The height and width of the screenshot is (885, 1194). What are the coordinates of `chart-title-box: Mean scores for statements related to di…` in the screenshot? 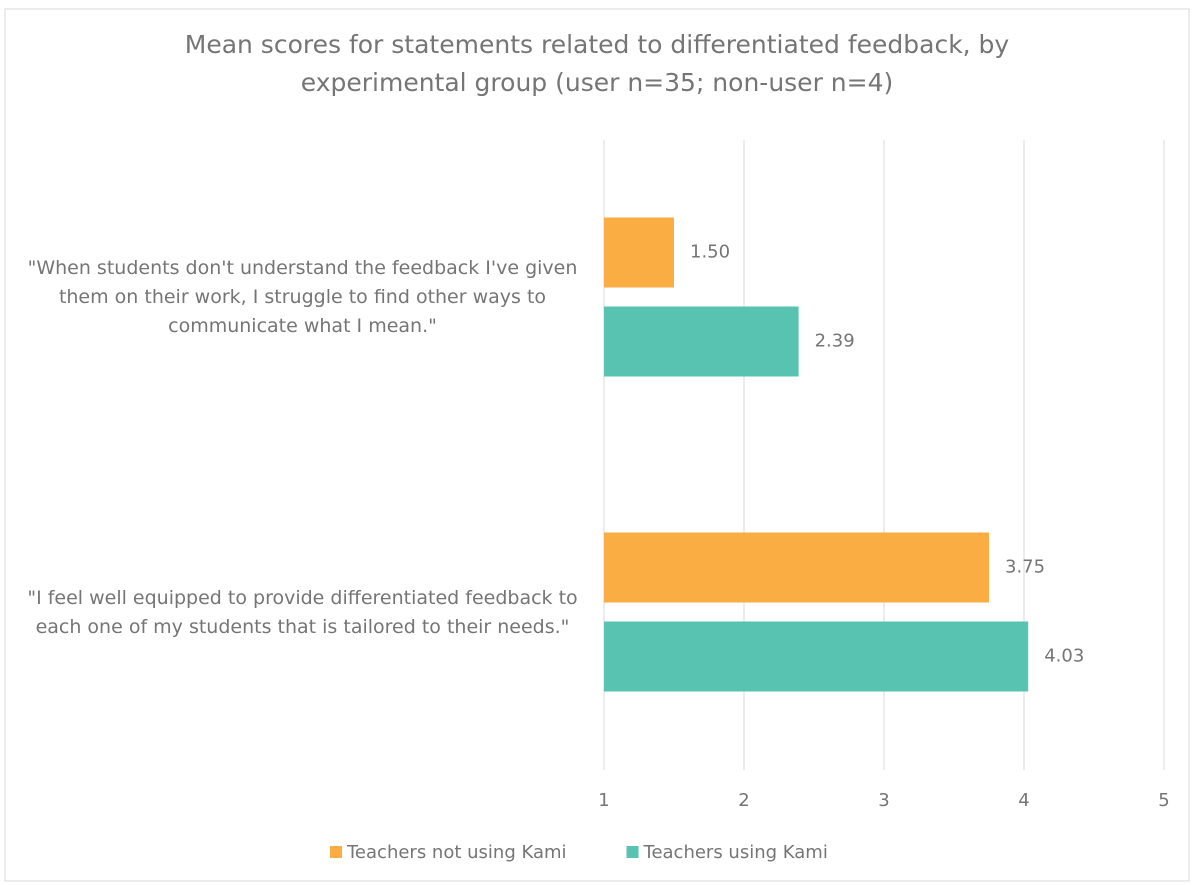 It's located at (597, 63).